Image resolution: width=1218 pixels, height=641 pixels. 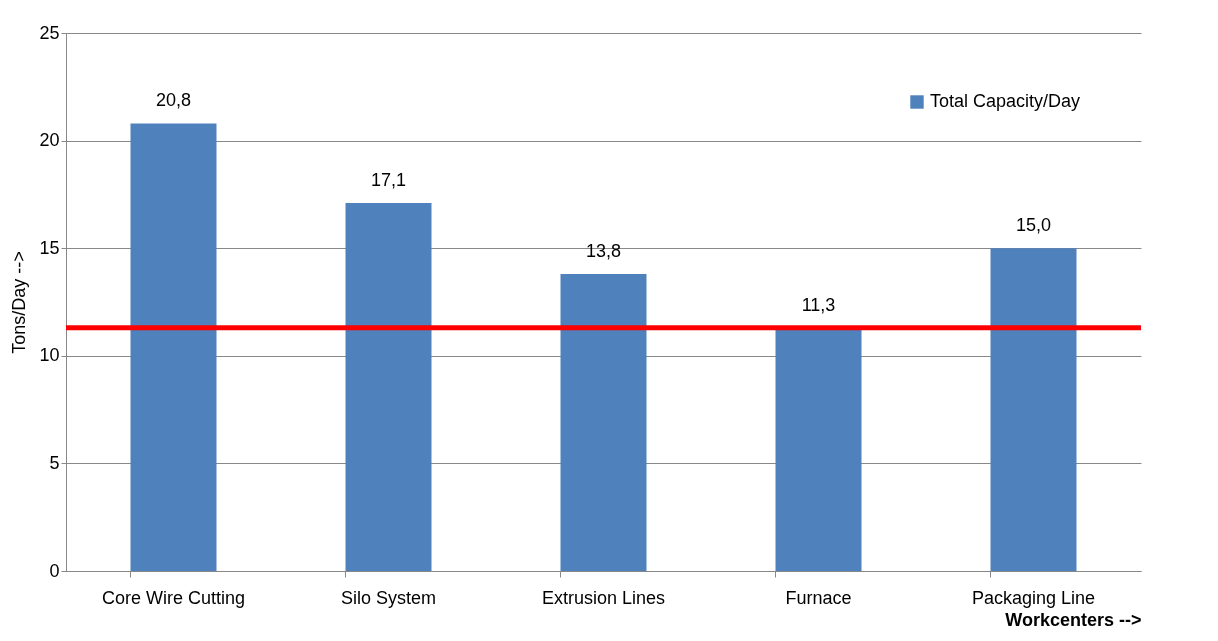 I want to click on x-axis-title: Workcenters -->, so click(x=1073, y=619).